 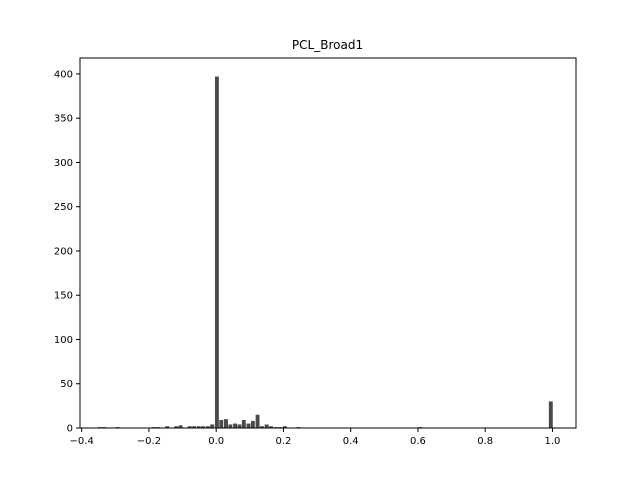 What do you see at coordinates (63, 119) in the screenshot?
I see `y-tick-label: 350` at bounding box center [63, 119].